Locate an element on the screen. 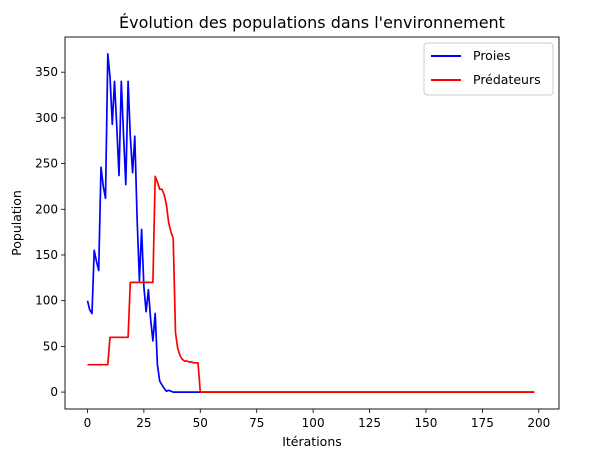 This screenshot has width=591, height=455. x-axis-label: Itérations is located at coordinates (312, 441).